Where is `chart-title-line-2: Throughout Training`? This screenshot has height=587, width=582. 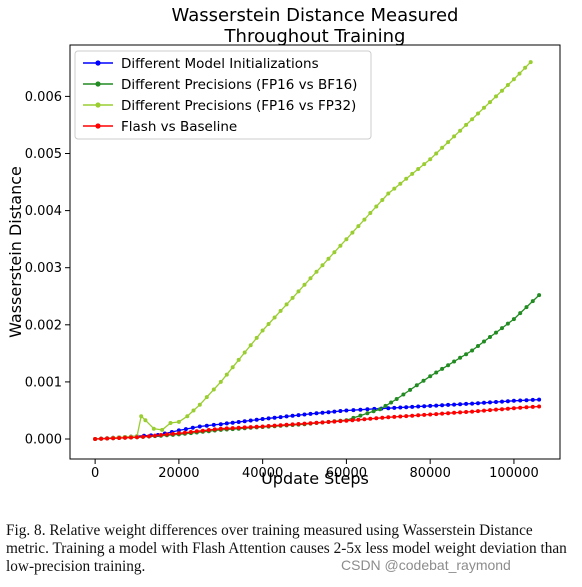 chart-title-line-2: Throughout Training is located at coordinates (315, 36).